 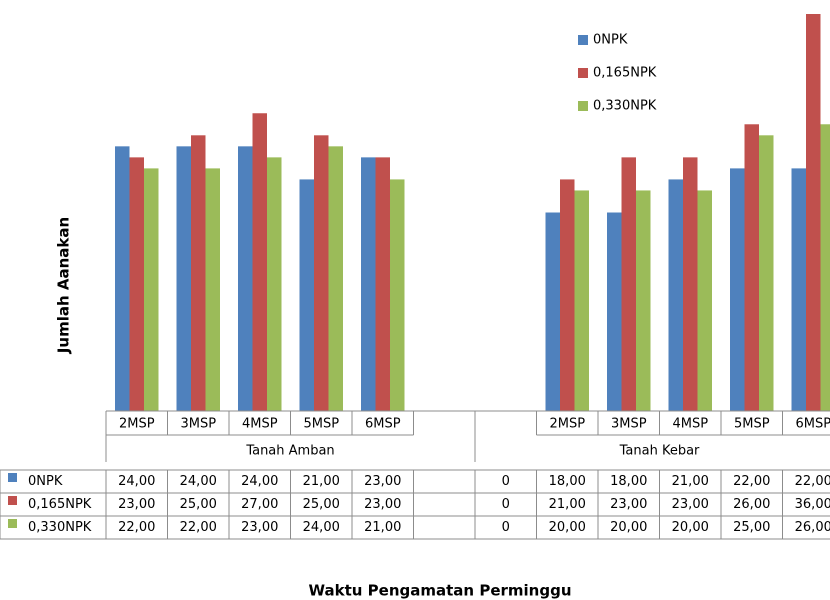 I want to click on legend-label: 0,330NPK, so click(x=625, y=106).